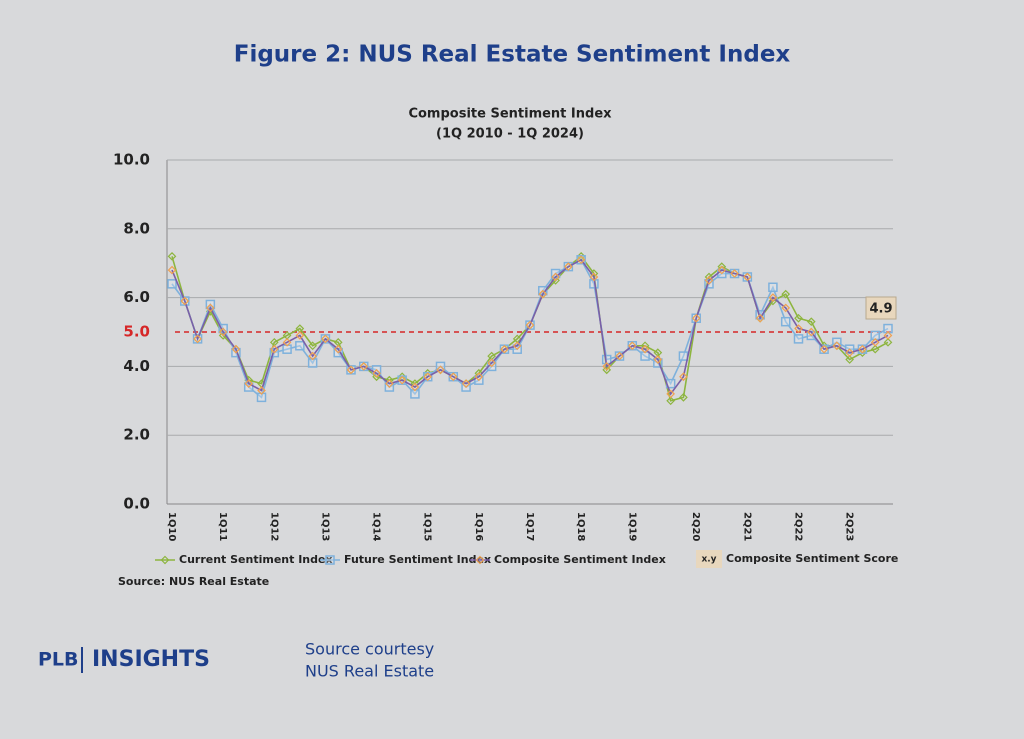 This screenshot has width=1024, height=739. What do you see at coordinates (376, 526) in the screenshot?
I see `x-tick-label: 1Q14` at bounding box center [376, 526].